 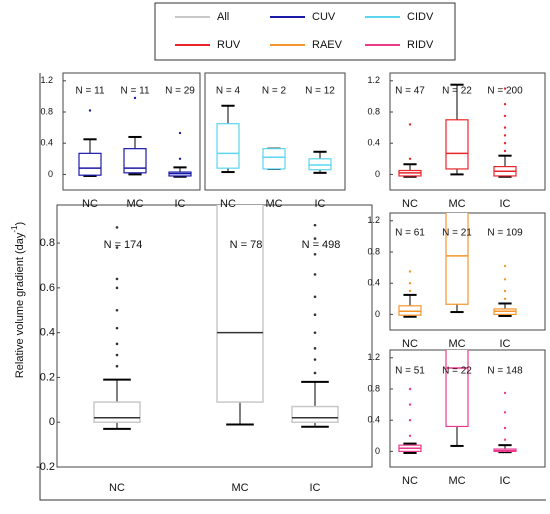 What do you see at coordinates (14, 229) in the screenshot?
I see `y-axis-label-sup: -1` at bounding box center [14, 229].